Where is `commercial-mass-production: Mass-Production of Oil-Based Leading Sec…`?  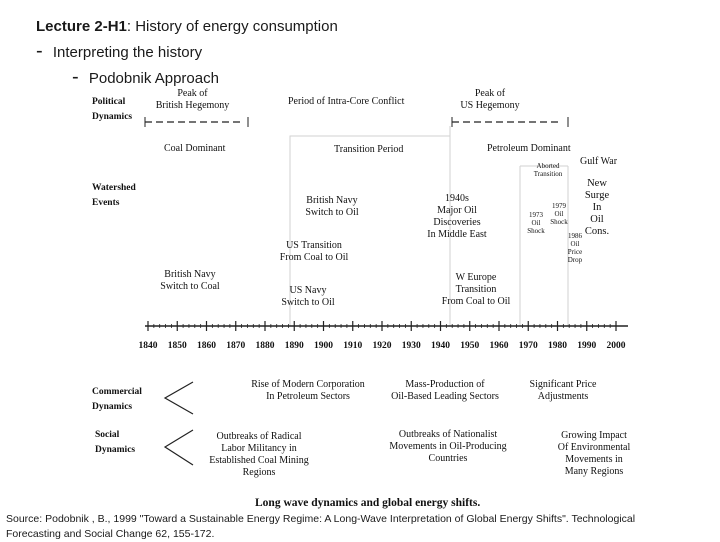
commercial-mass-production: Mass-Production of Oil-Based Leading Sec… is located at coordinates (445, 391).